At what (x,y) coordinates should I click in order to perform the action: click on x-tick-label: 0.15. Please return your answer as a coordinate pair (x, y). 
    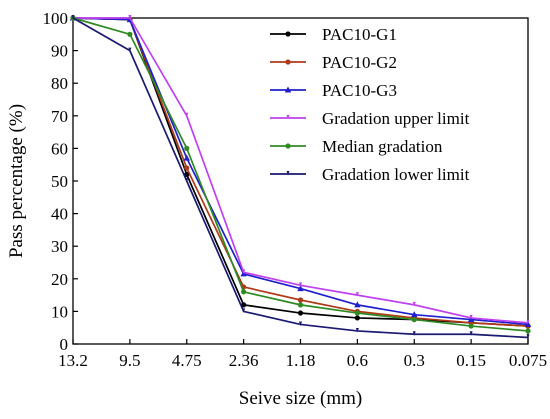
    Looking at the image, I should click on (471, 360).